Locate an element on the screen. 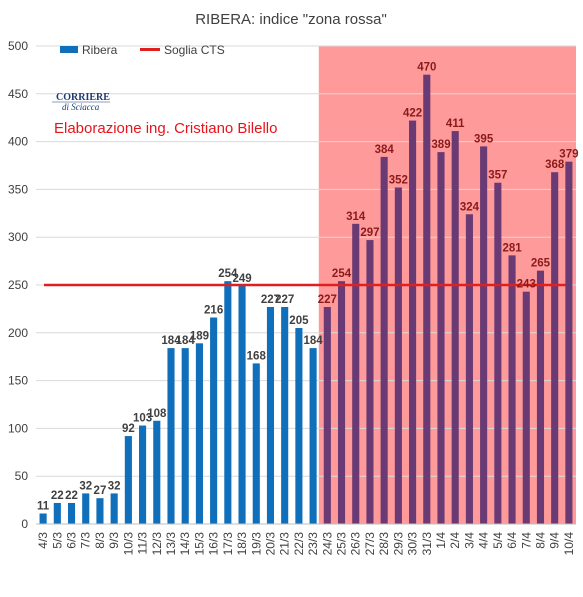 The height and width of the screenshot is (597, 583). x-tick-label: 9/3 is located at coordinates (114, 540).